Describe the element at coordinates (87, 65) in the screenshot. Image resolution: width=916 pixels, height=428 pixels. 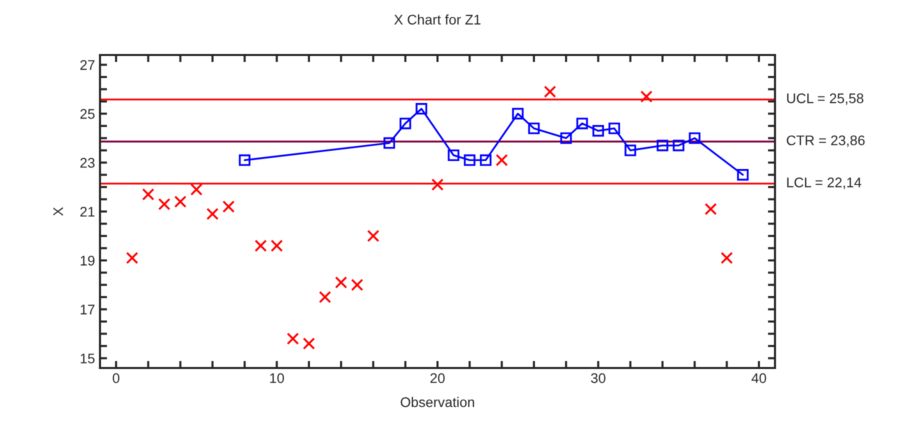
I see `y-tick-label: 27` at that location.